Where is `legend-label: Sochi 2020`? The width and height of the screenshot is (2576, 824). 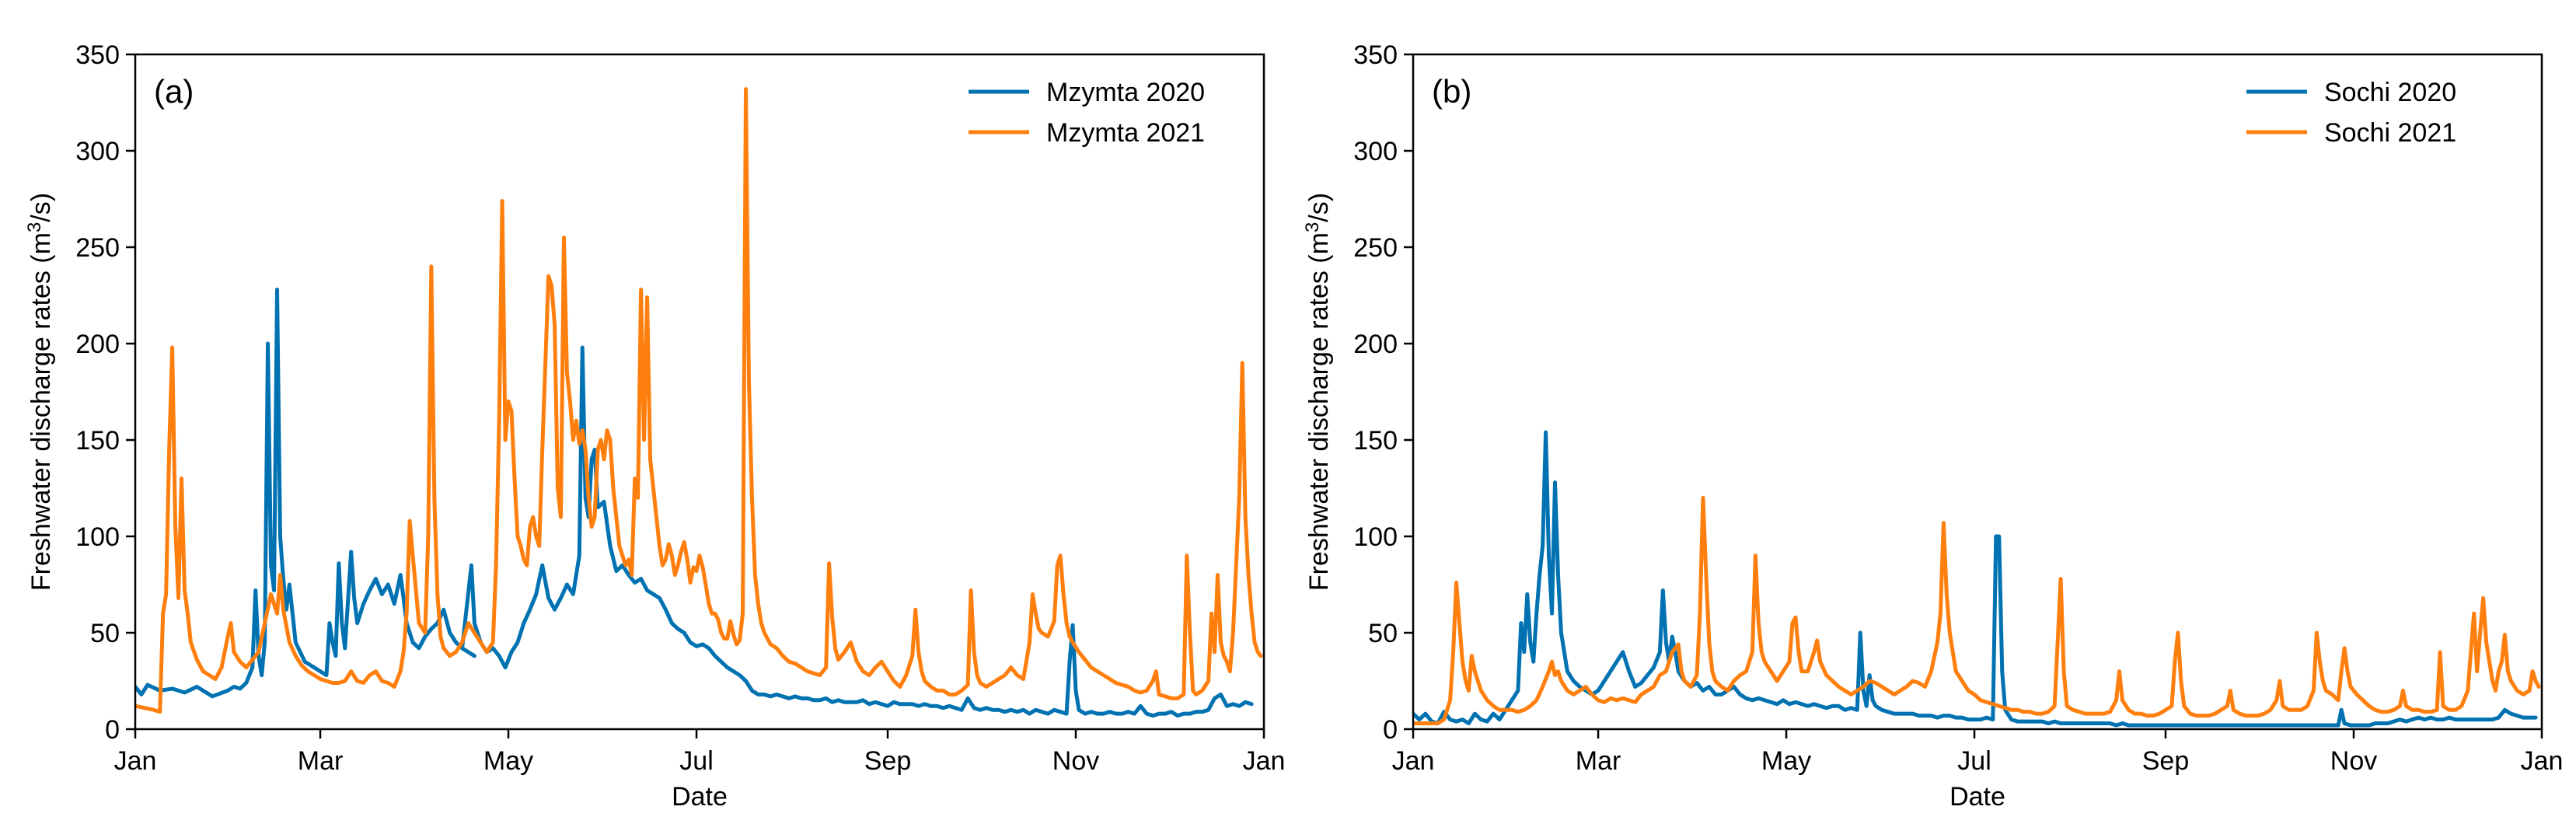 legend-label: Sochi 2020 is located at coordinates (2390, 93).